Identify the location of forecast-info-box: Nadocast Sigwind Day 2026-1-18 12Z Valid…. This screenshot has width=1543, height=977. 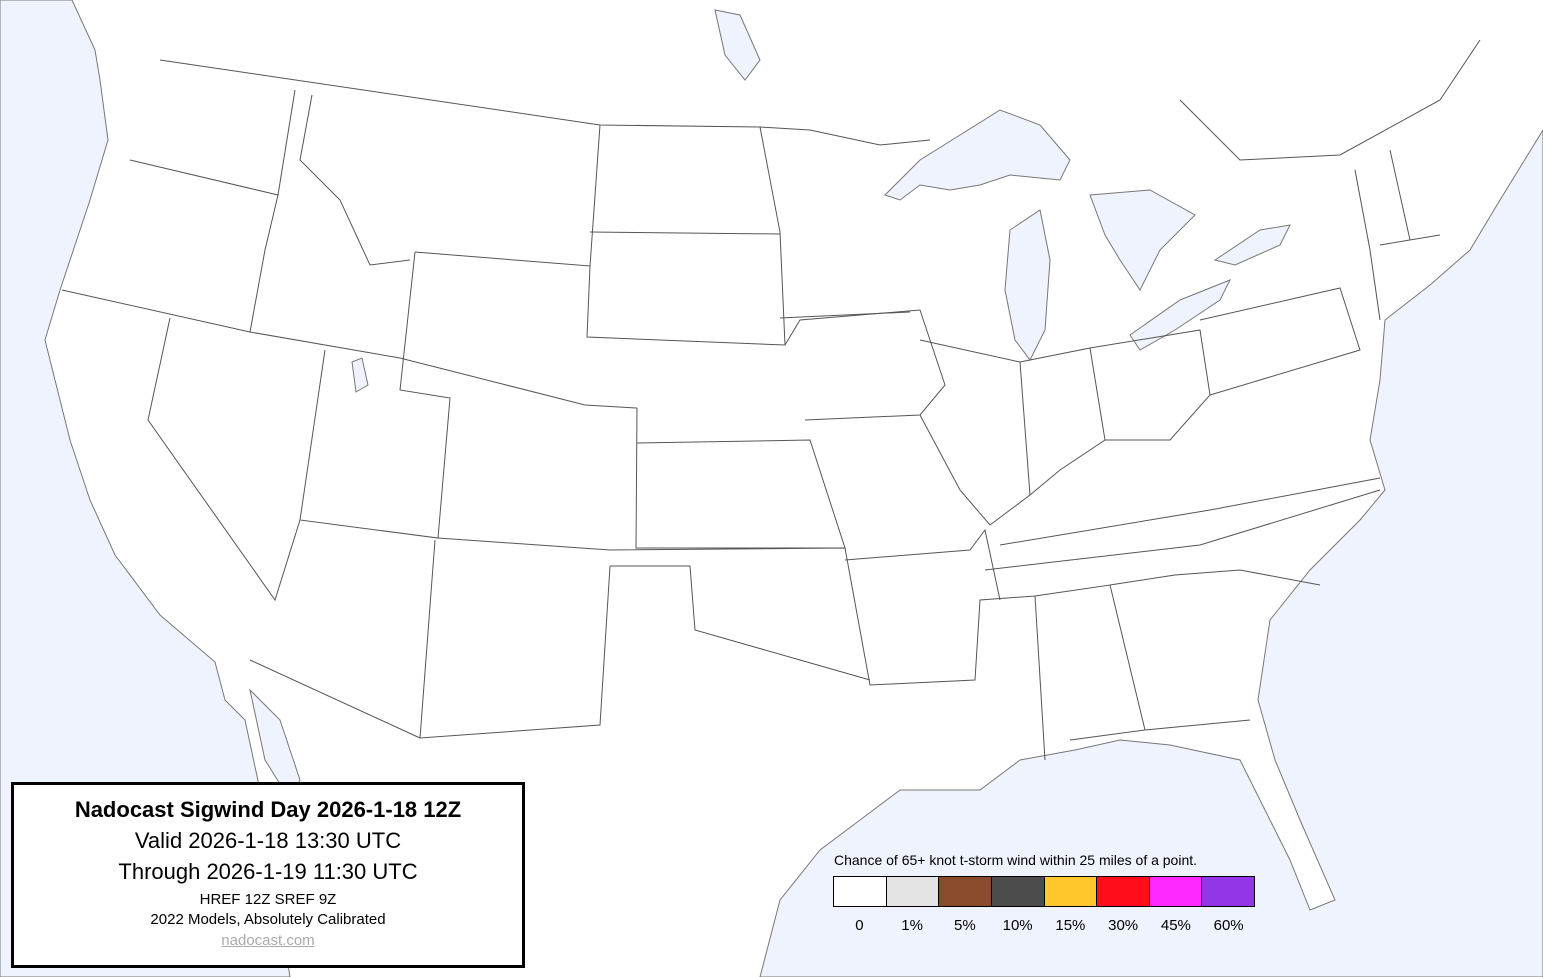
(268, 875).